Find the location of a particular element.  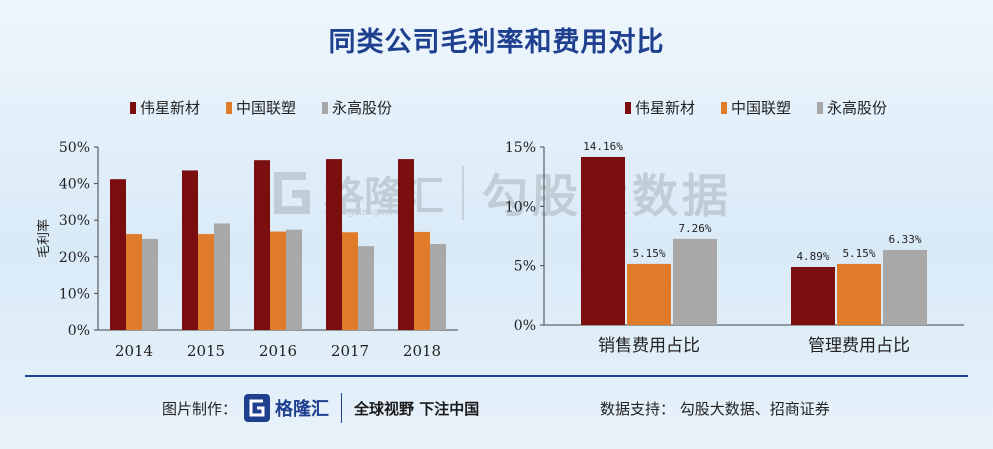

y-axis-label: 毛利率 is located at coordinates (44, 238).